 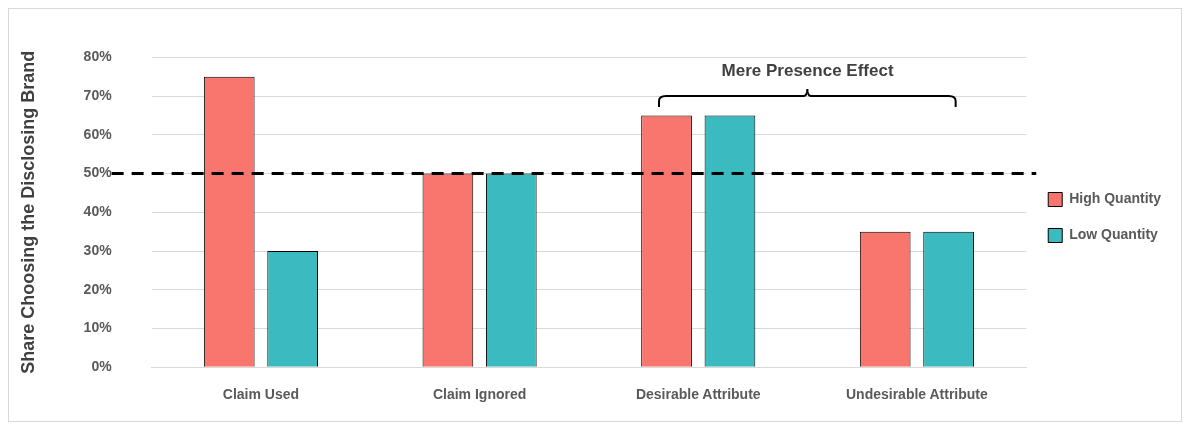 What do you see at coordinates (698, 394) in the screenshot?
I see `x-tick-label: Desirable Attribute` at bounding box center [698, 394].